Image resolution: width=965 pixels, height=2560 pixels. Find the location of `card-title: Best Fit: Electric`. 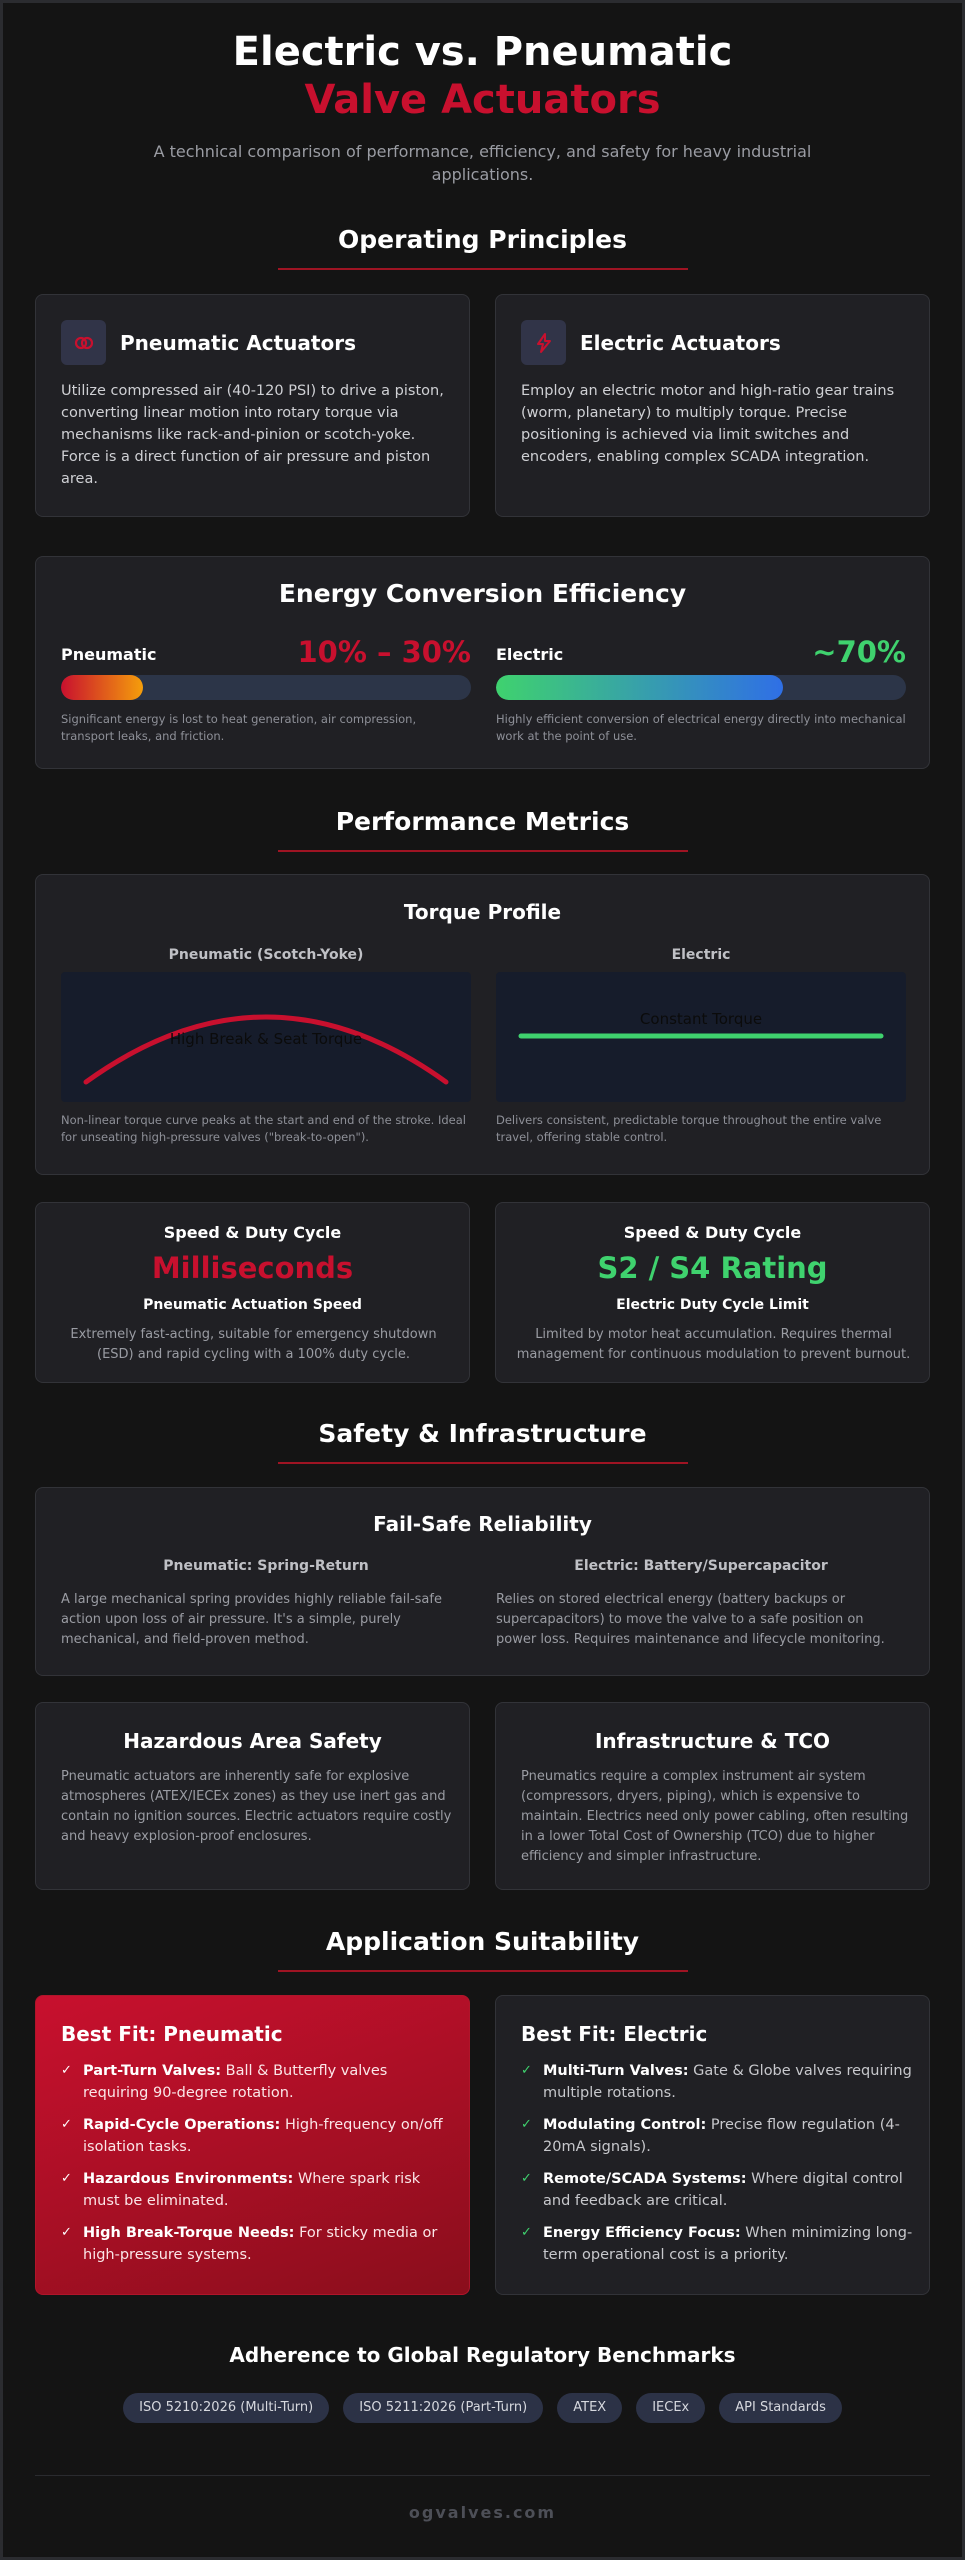

card-title: Best Fit: Electric is located at coordinates (614, 2034).